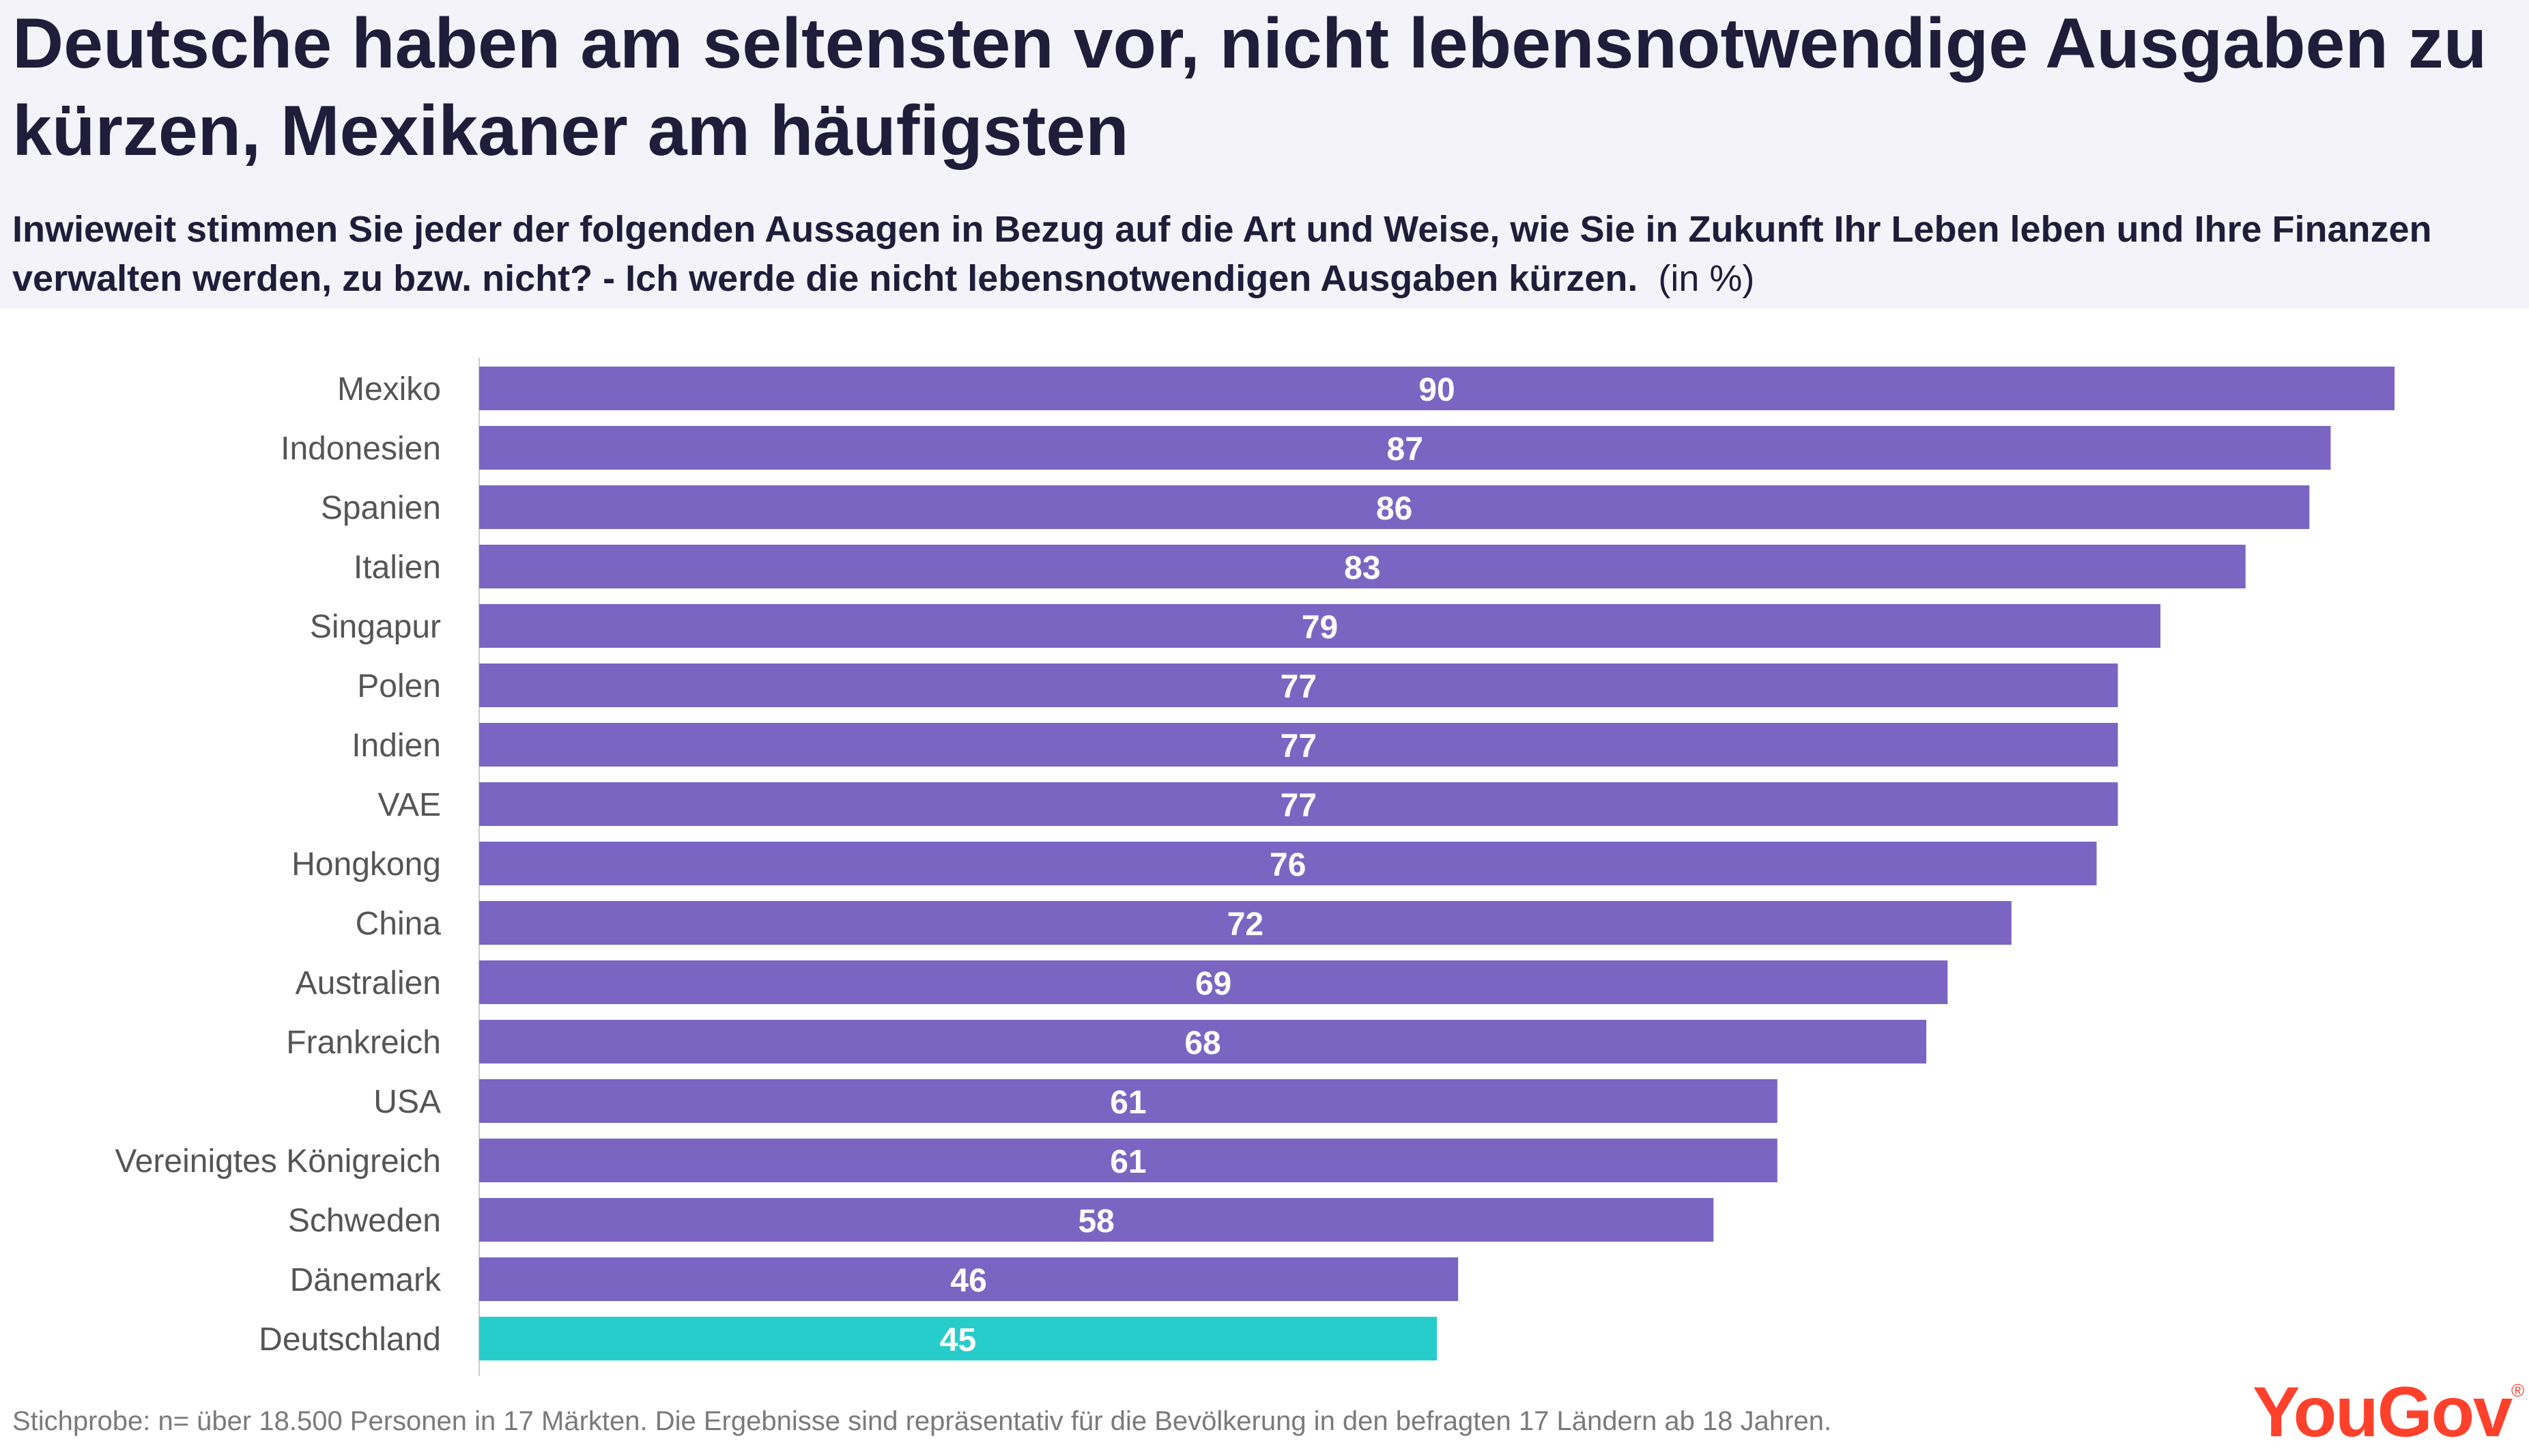 The image size is (2529, 1456). What do you see at coordinates (1707, 278) in the screenshot?
I see `unit-label: (in %)` at bounding box center [1707, 278].